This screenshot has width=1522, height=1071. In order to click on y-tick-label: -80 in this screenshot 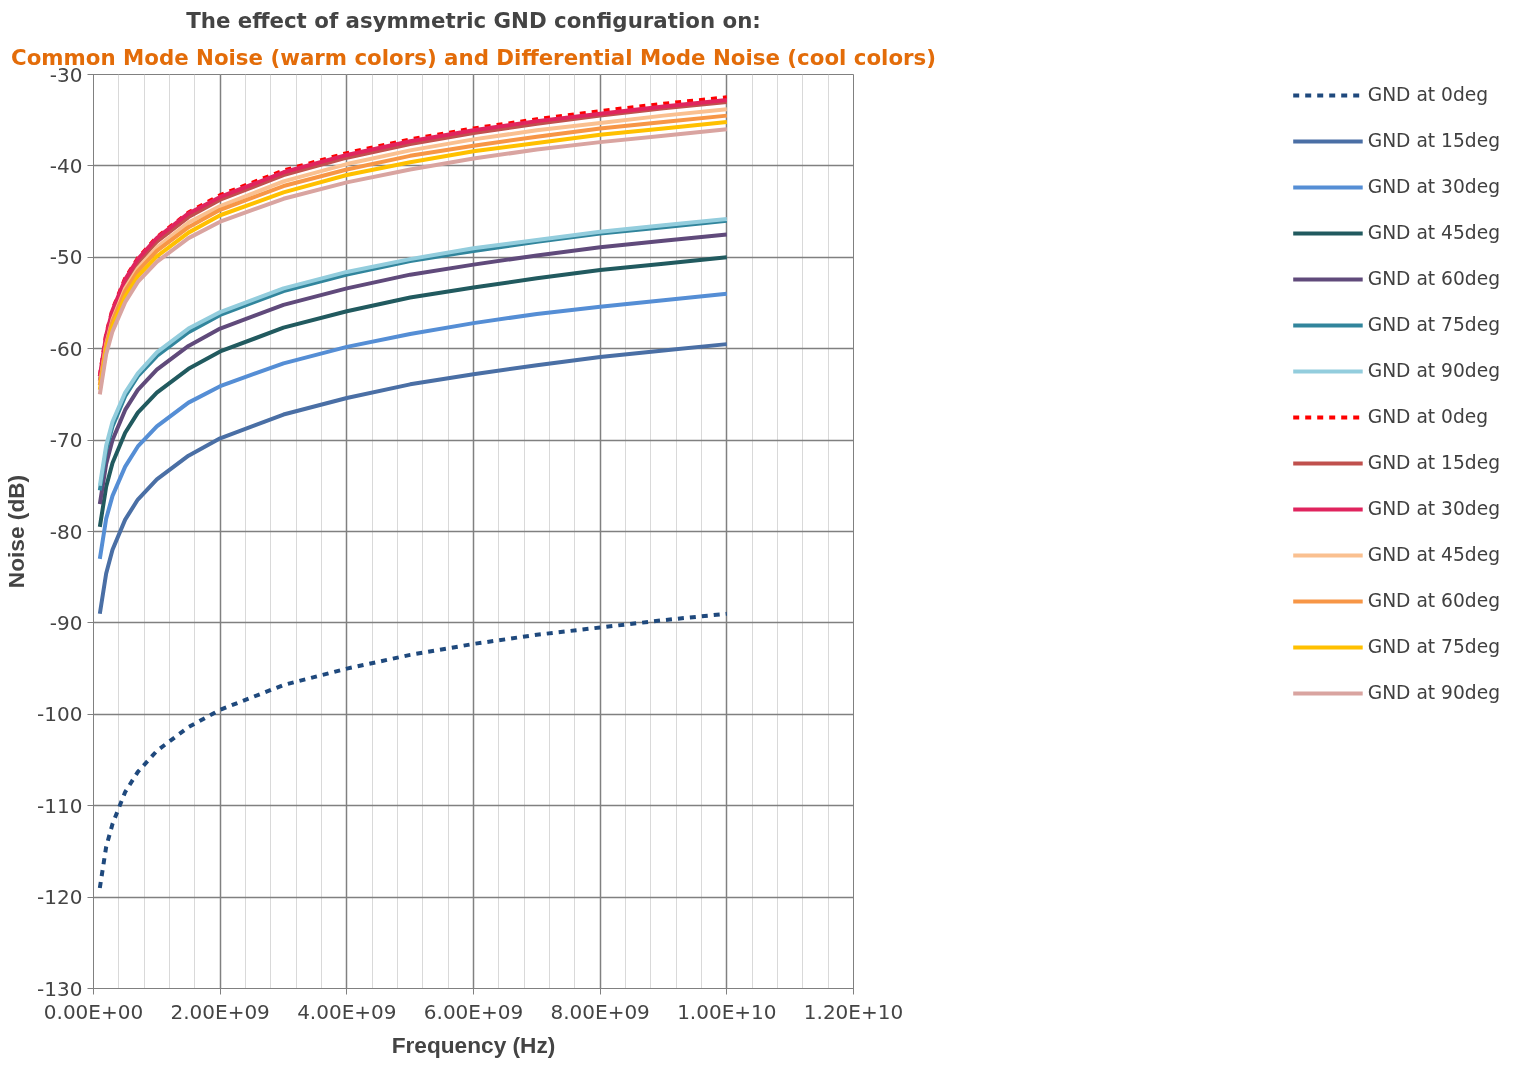, I will do `click(66, 531)`.